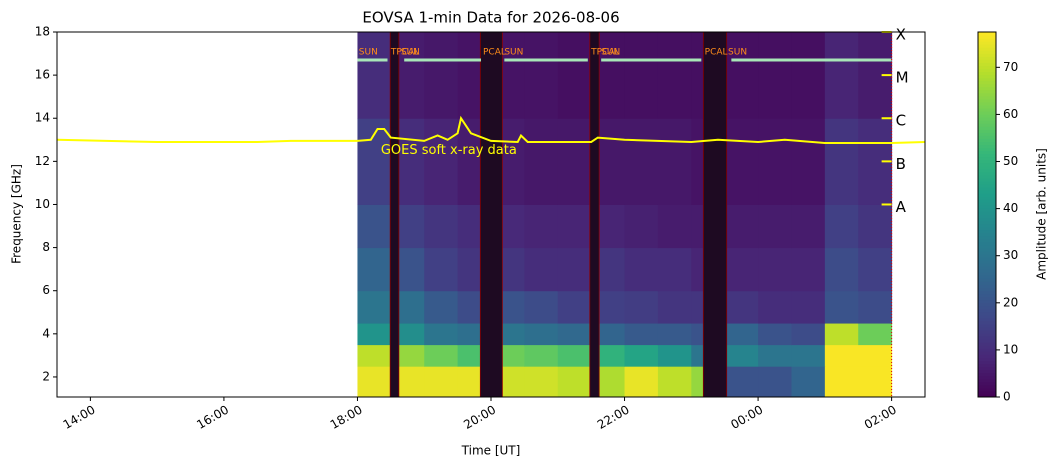 The width and height of the screenshot is (1054, 472). Describe the element at coordinates (346, 417) in the screenshot. I see `x-tick-label: 18:00` at that location.